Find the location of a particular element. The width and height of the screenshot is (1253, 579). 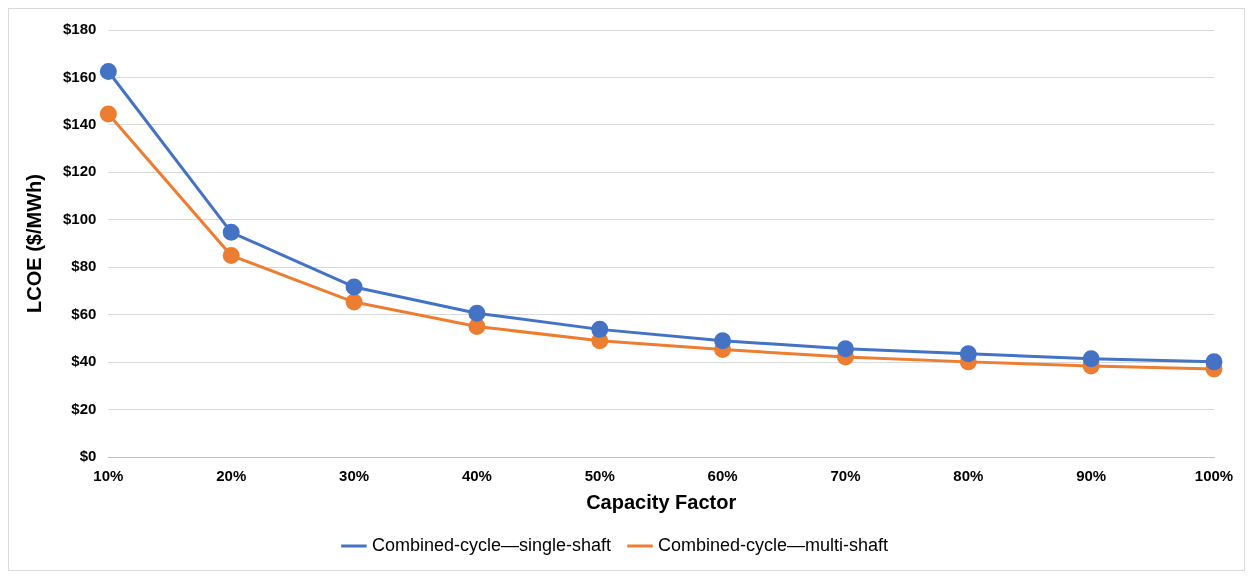

x-axis-title: Capacity Factor is located at coordinates (661, 501).